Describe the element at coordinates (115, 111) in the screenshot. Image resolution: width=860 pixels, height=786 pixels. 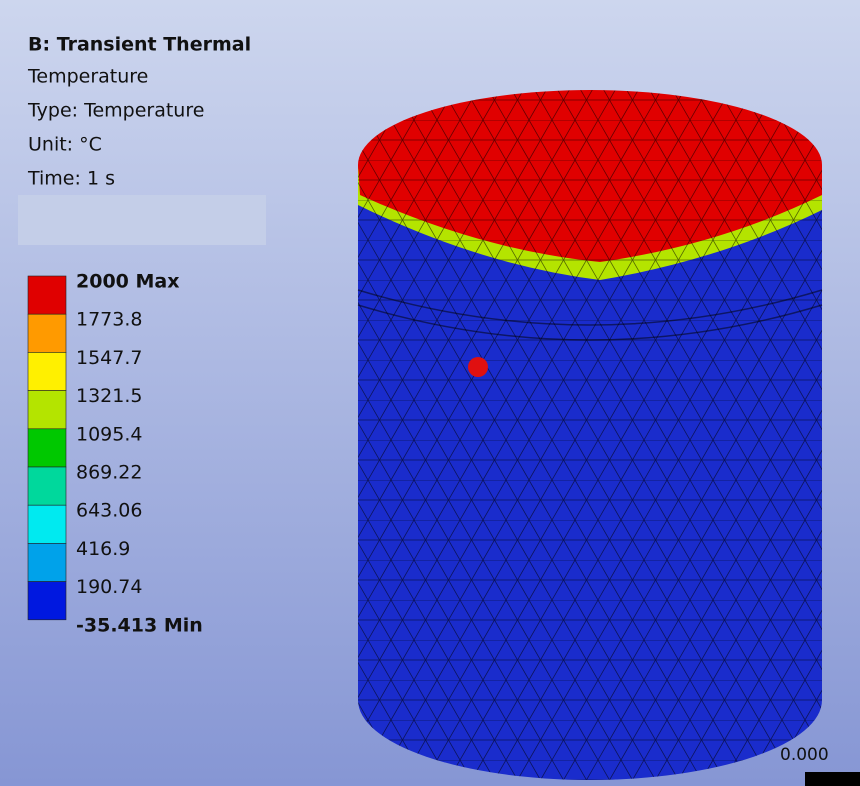
I see `header-line: Type: Temperature` at that location.